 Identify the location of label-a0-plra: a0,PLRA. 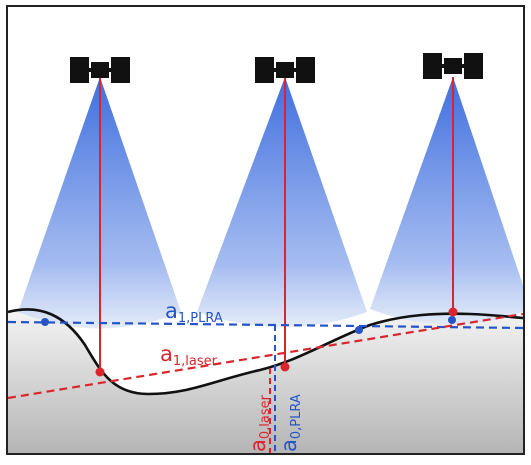
(290, 423).